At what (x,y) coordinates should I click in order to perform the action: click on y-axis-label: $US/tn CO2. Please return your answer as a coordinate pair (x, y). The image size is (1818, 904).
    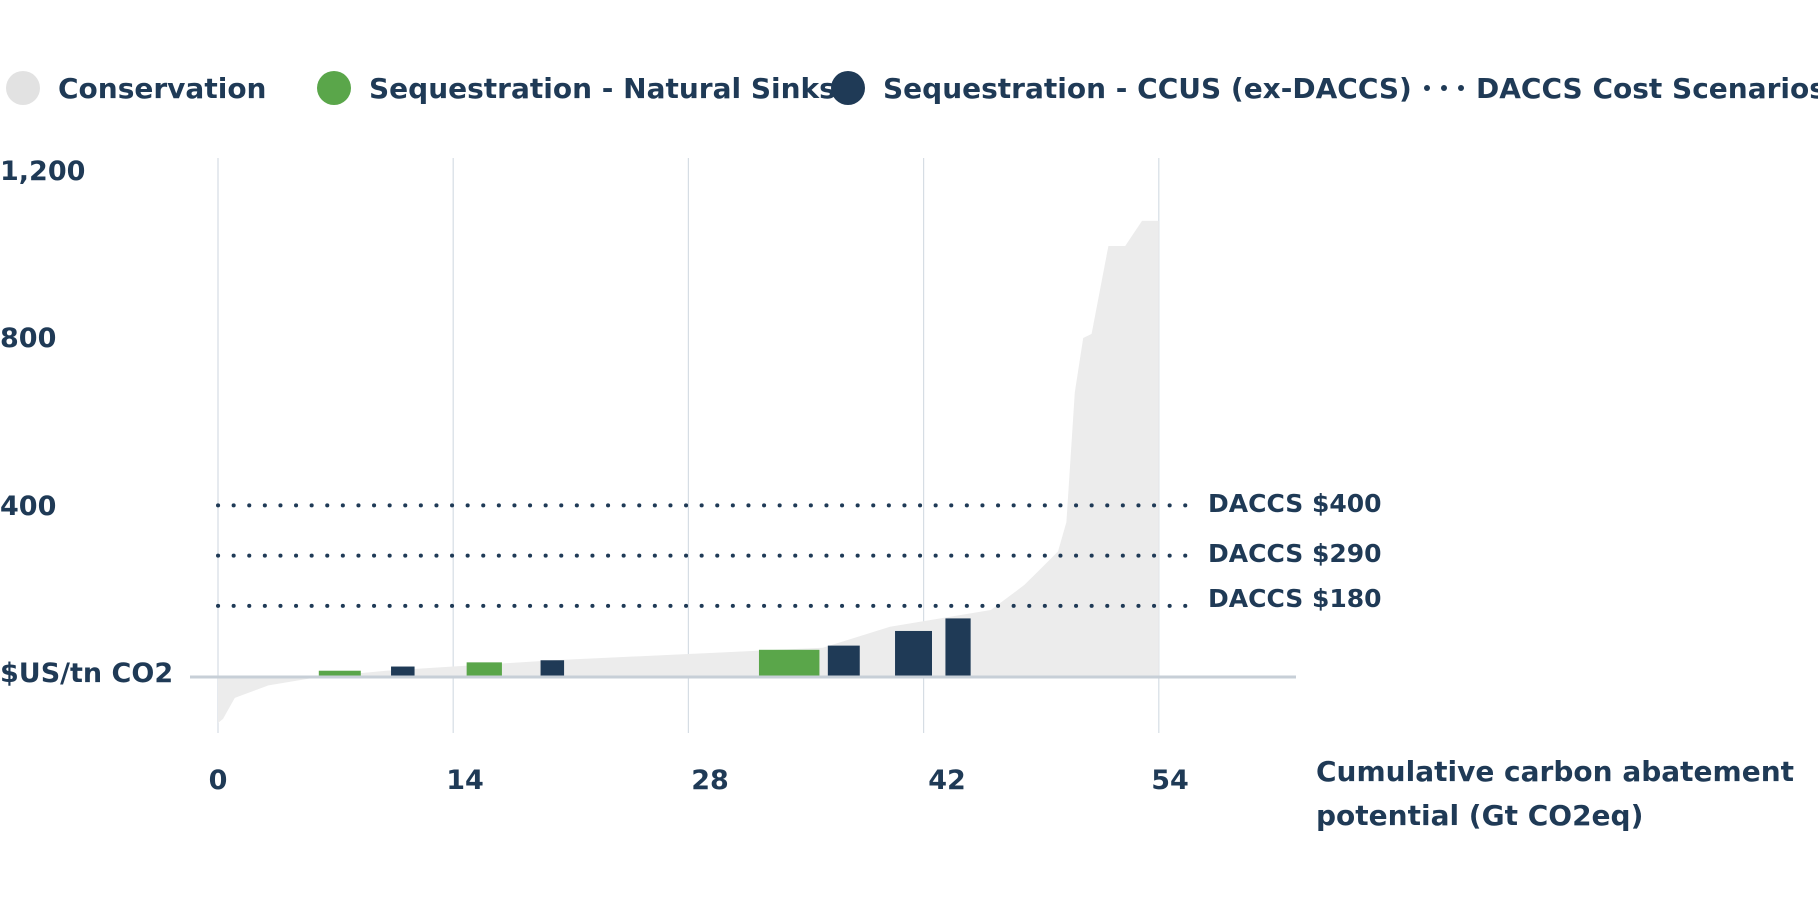
    Looking at the image, I should click on (87, 673).